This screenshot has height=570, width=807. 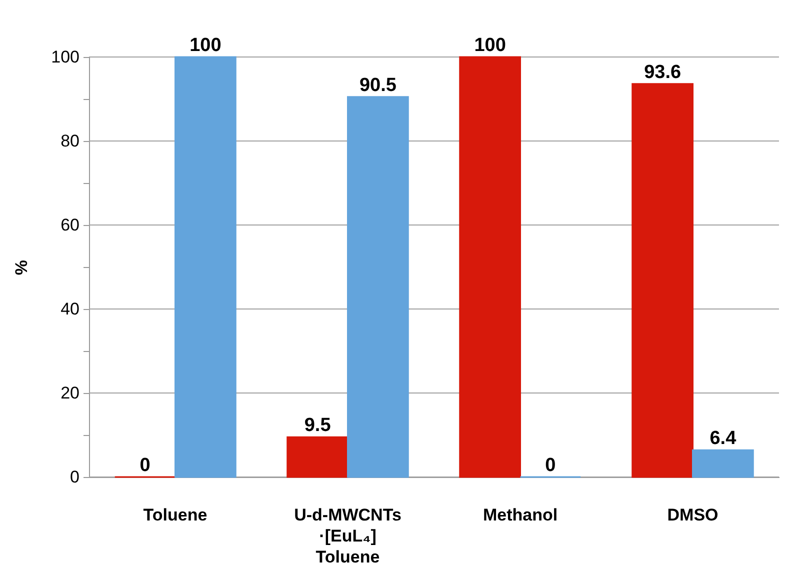 I want to click on x-tick-label: DMSO, so click(x=692, y=515).